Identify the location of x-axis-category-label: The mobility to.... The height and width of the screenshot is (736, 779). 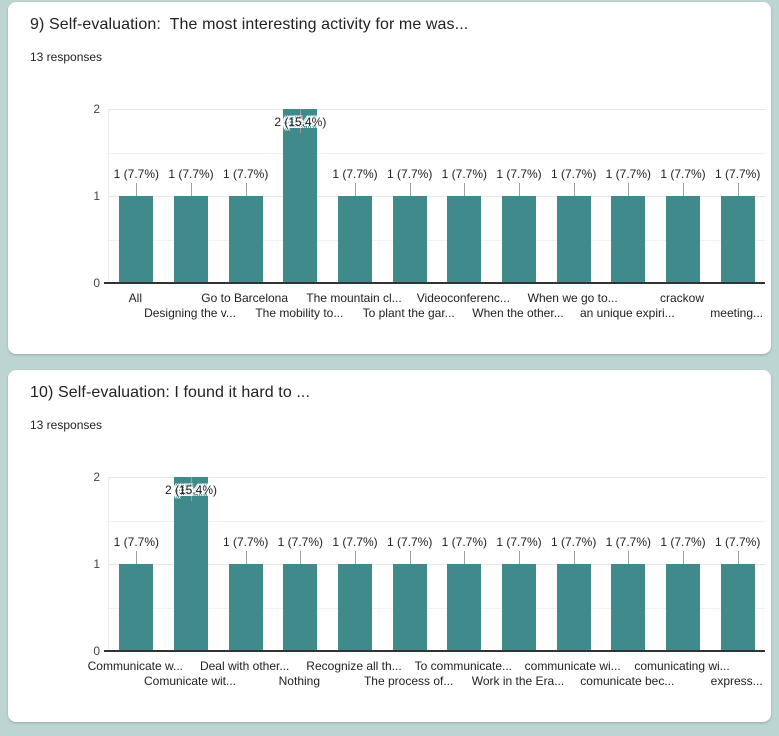
(299, 313).